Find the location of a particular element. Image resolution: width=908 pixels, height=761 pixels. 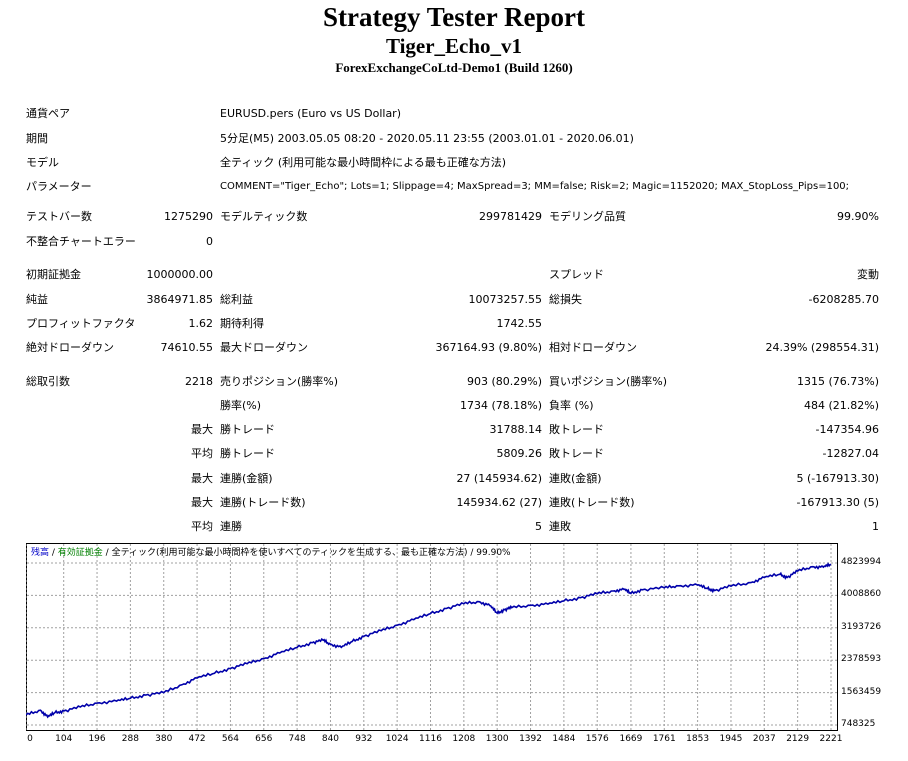

largest-loss-label: 敗トレード is located at coordinates (576, 429).